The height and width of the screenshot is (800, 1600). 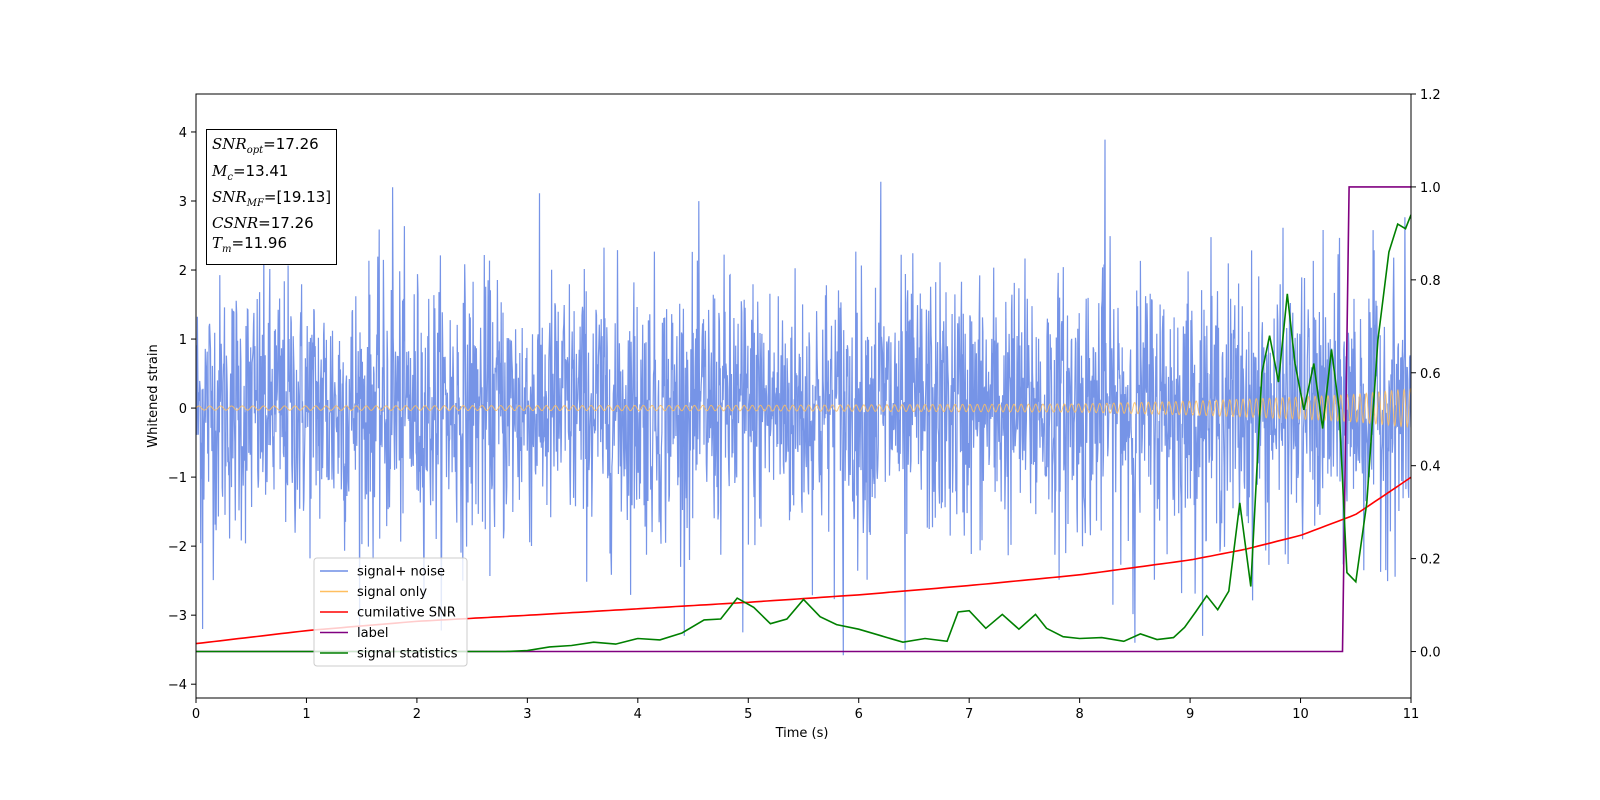 I want to click on x-tick-label: 8, so click(x=1079, y=714).